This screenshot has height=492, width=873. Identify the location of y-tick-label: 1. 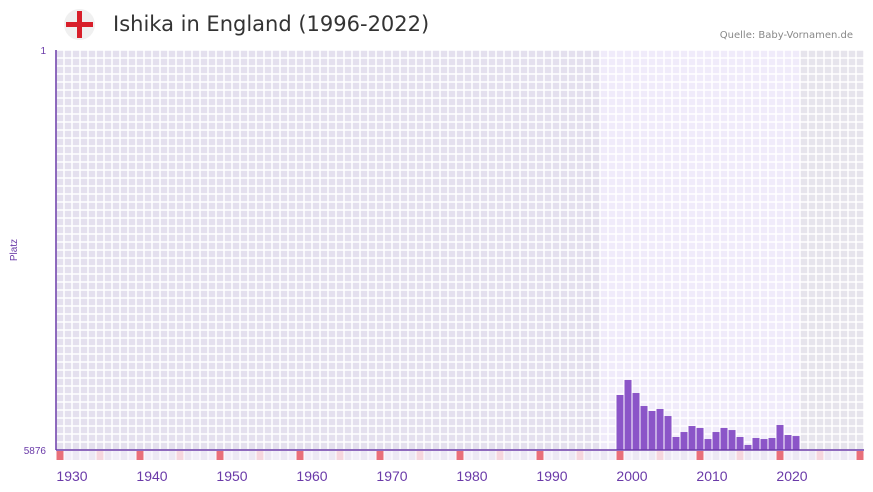
(43, 51).